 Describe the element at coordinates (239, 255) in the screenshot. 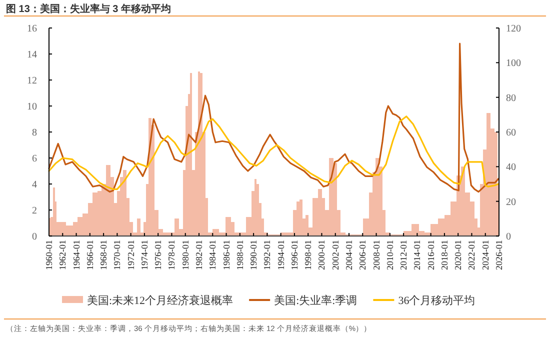

I see `x-tick-label: 1988-01` at that location.